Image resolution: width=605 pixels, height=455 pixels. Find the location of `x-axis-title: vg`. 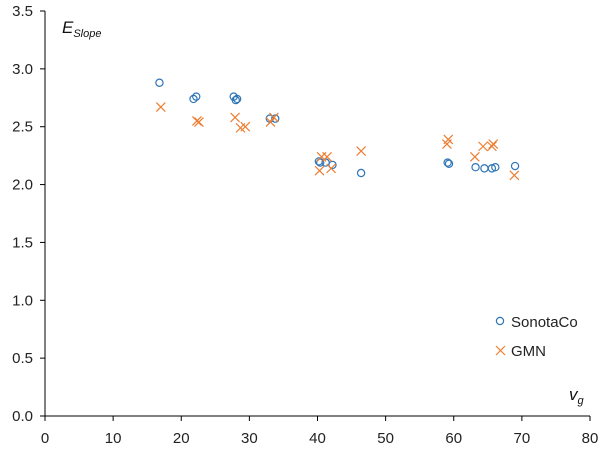

x-axis-title: vg is located at coordinates (577, 396).